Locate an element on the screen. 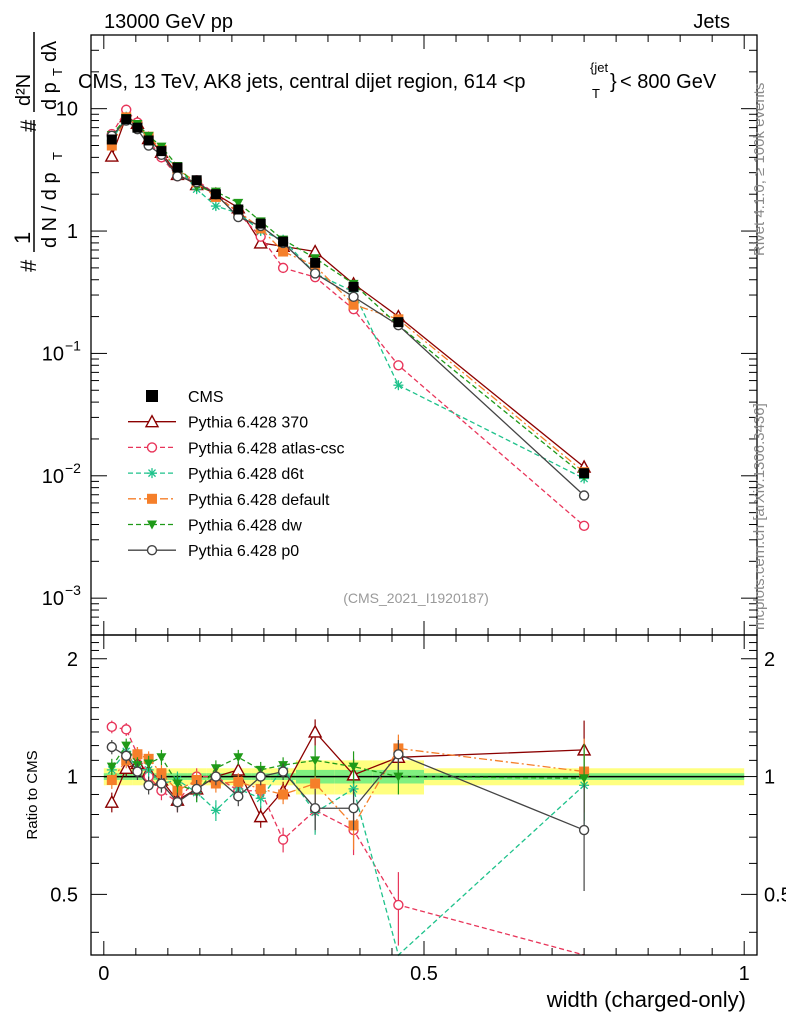 This screenshot has height=1024, width=786. x-tick-label: 0 is located at coordinates (103, 974).